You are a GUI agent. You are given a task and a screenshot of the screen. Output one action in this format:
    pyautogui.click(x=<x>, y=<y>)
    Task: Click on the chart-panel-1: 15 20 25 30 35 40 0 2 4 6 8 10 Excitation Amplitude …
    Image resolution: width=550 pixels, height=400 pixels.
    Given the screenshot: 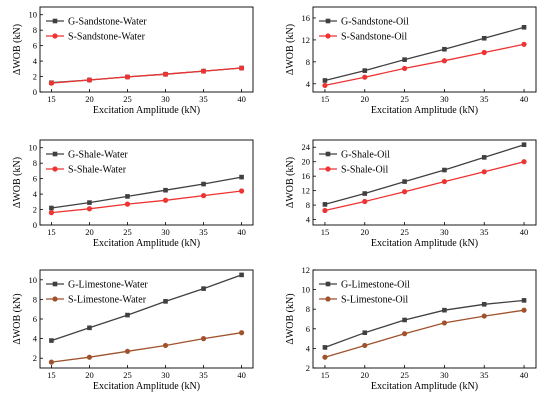 What is the action you would take?
    pyautogui.click(x=133, y=61)
    